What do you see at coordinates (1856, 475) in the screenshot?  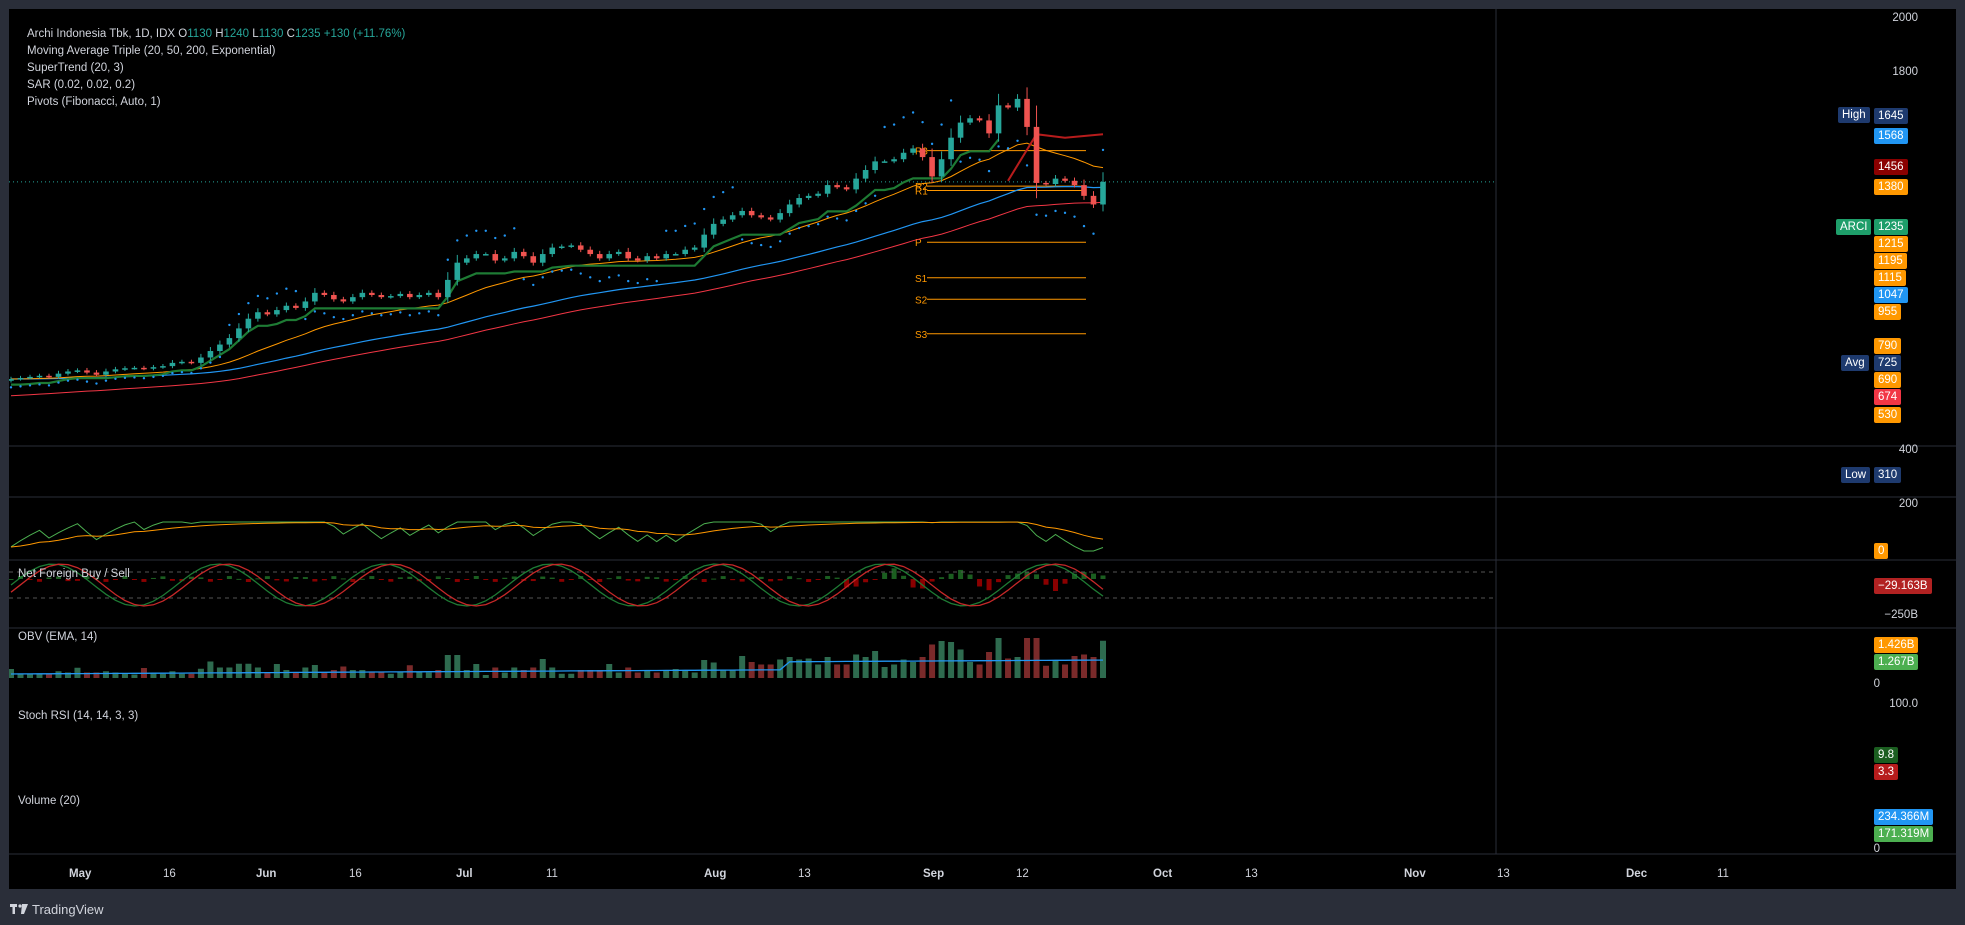 I see `low-label-tag: Low` at bounding box center [1856, 475].